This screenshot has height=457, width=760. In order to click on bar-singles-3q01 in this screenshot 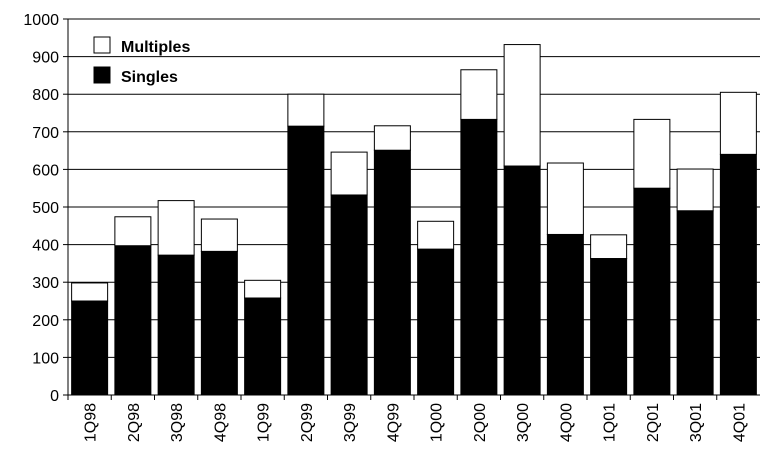, I will do `click(695, 303)`.